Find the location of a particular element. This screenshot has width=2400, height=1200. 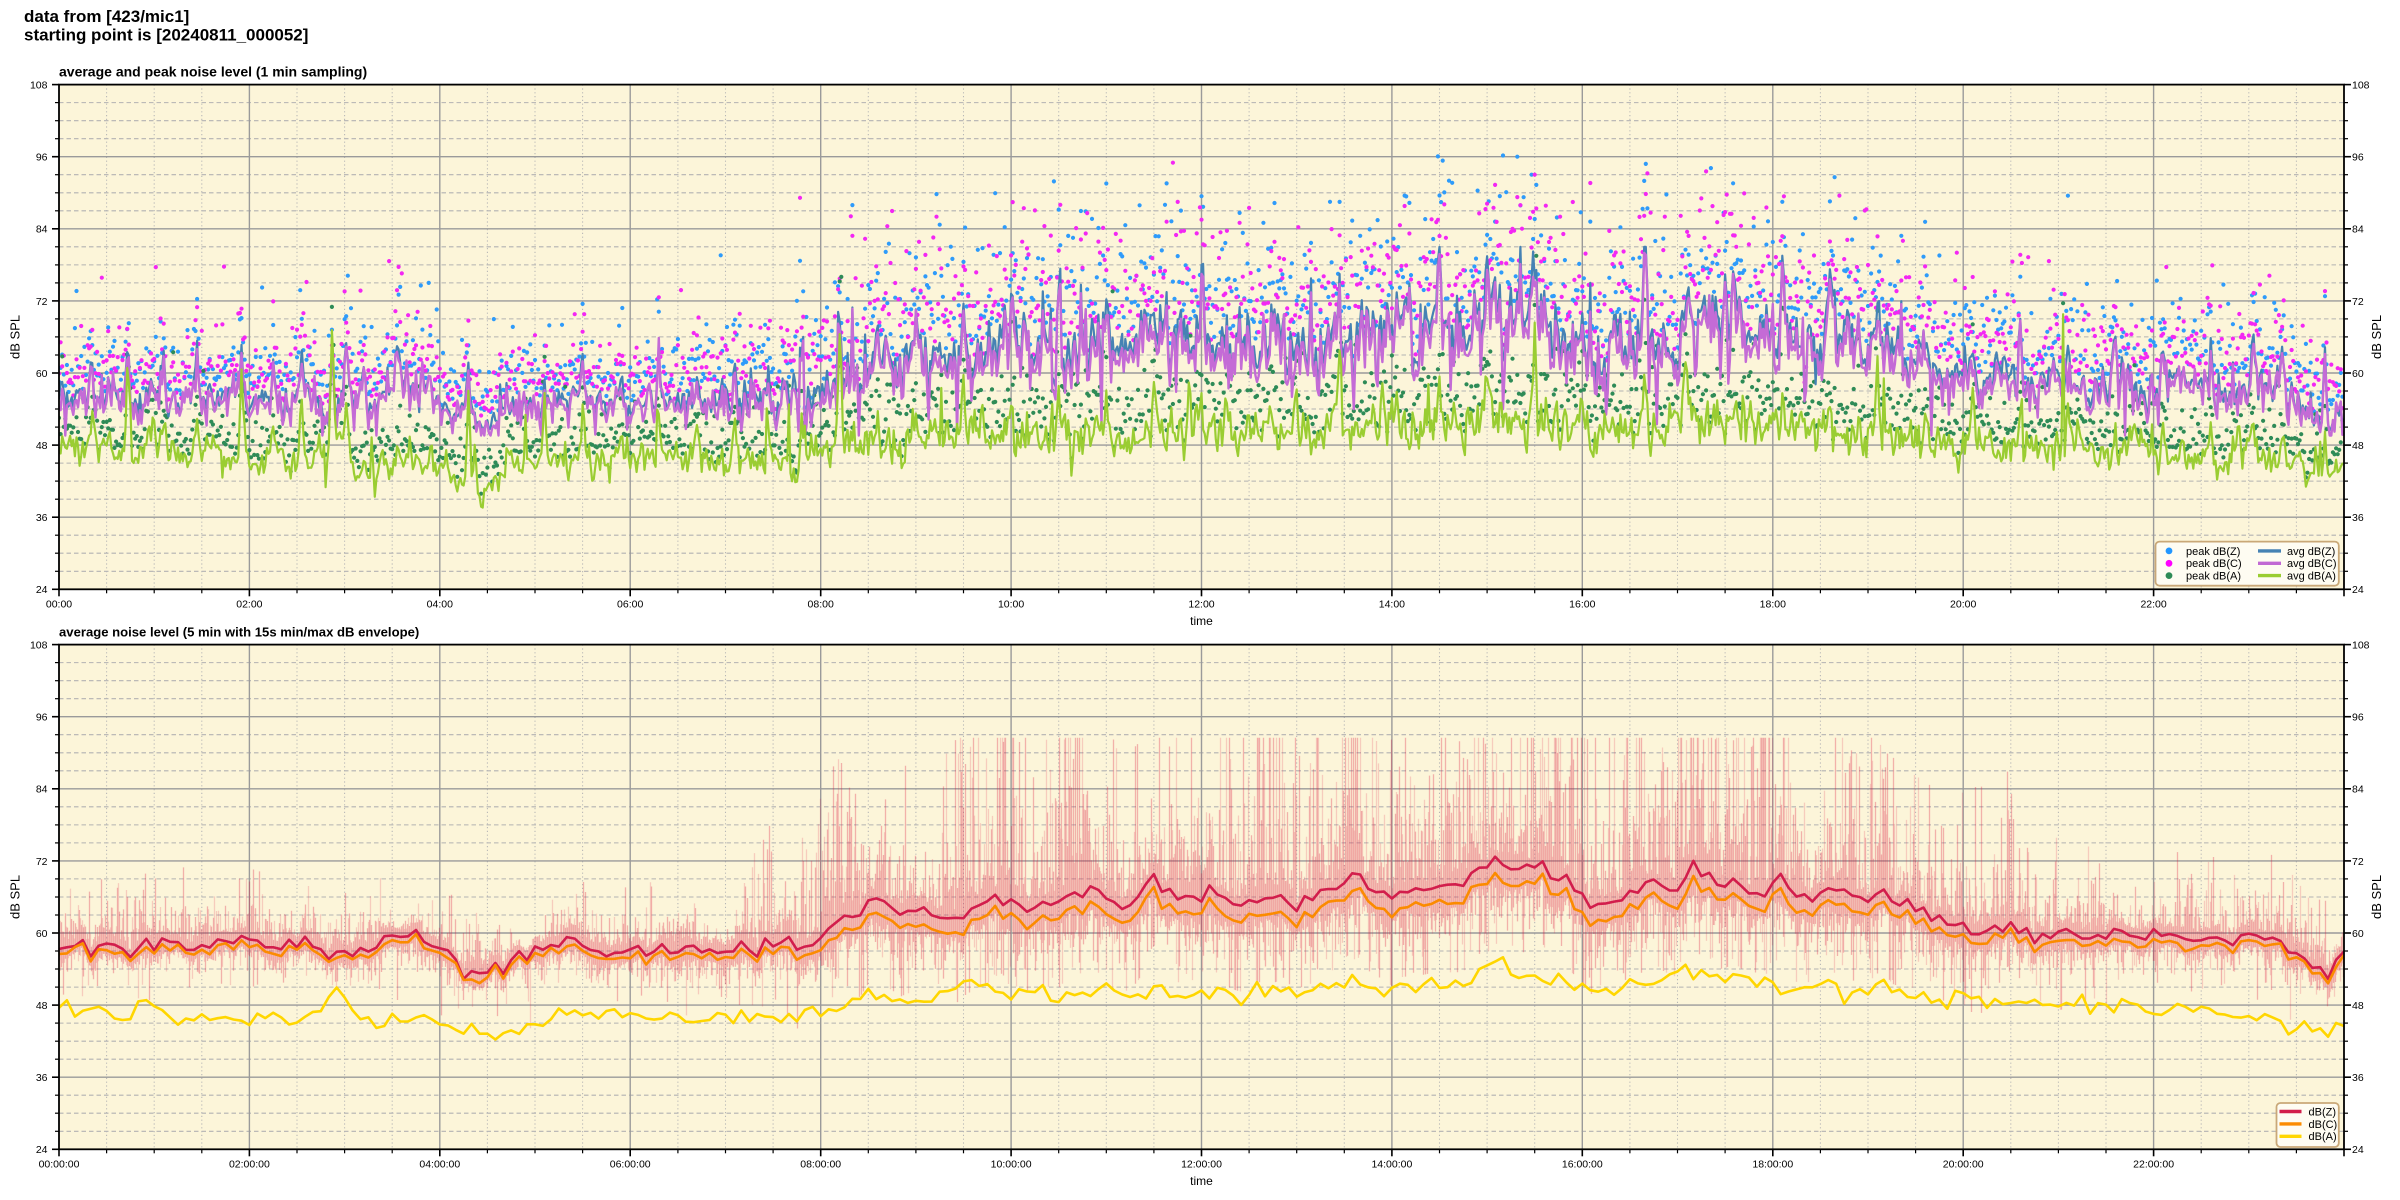

svg-text: 20:00 is located at coordinates (1963, 605).